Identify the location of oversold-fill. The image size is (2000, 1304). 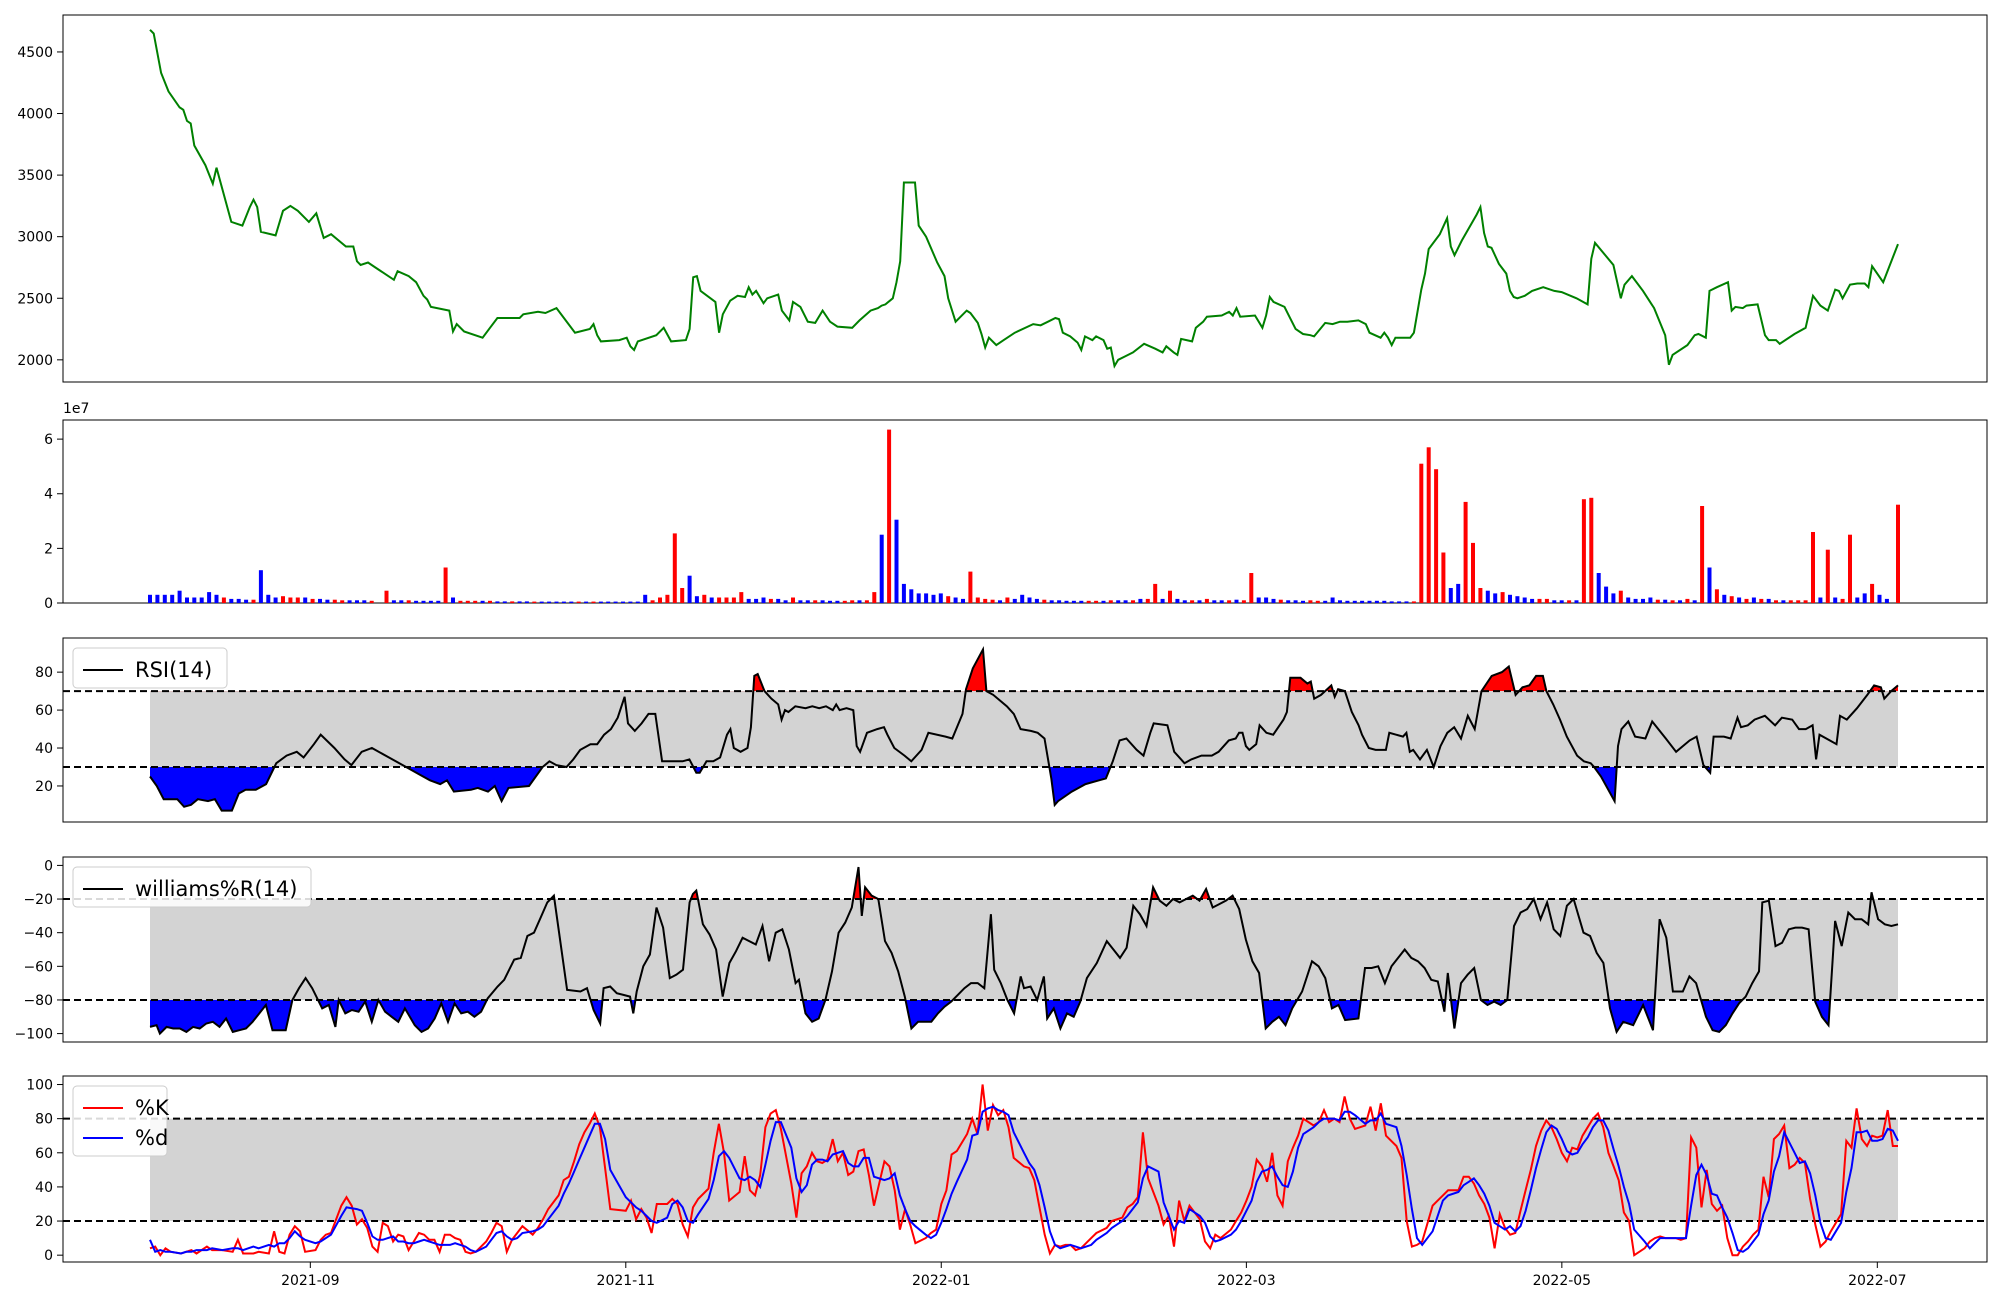
(1024, 1016).